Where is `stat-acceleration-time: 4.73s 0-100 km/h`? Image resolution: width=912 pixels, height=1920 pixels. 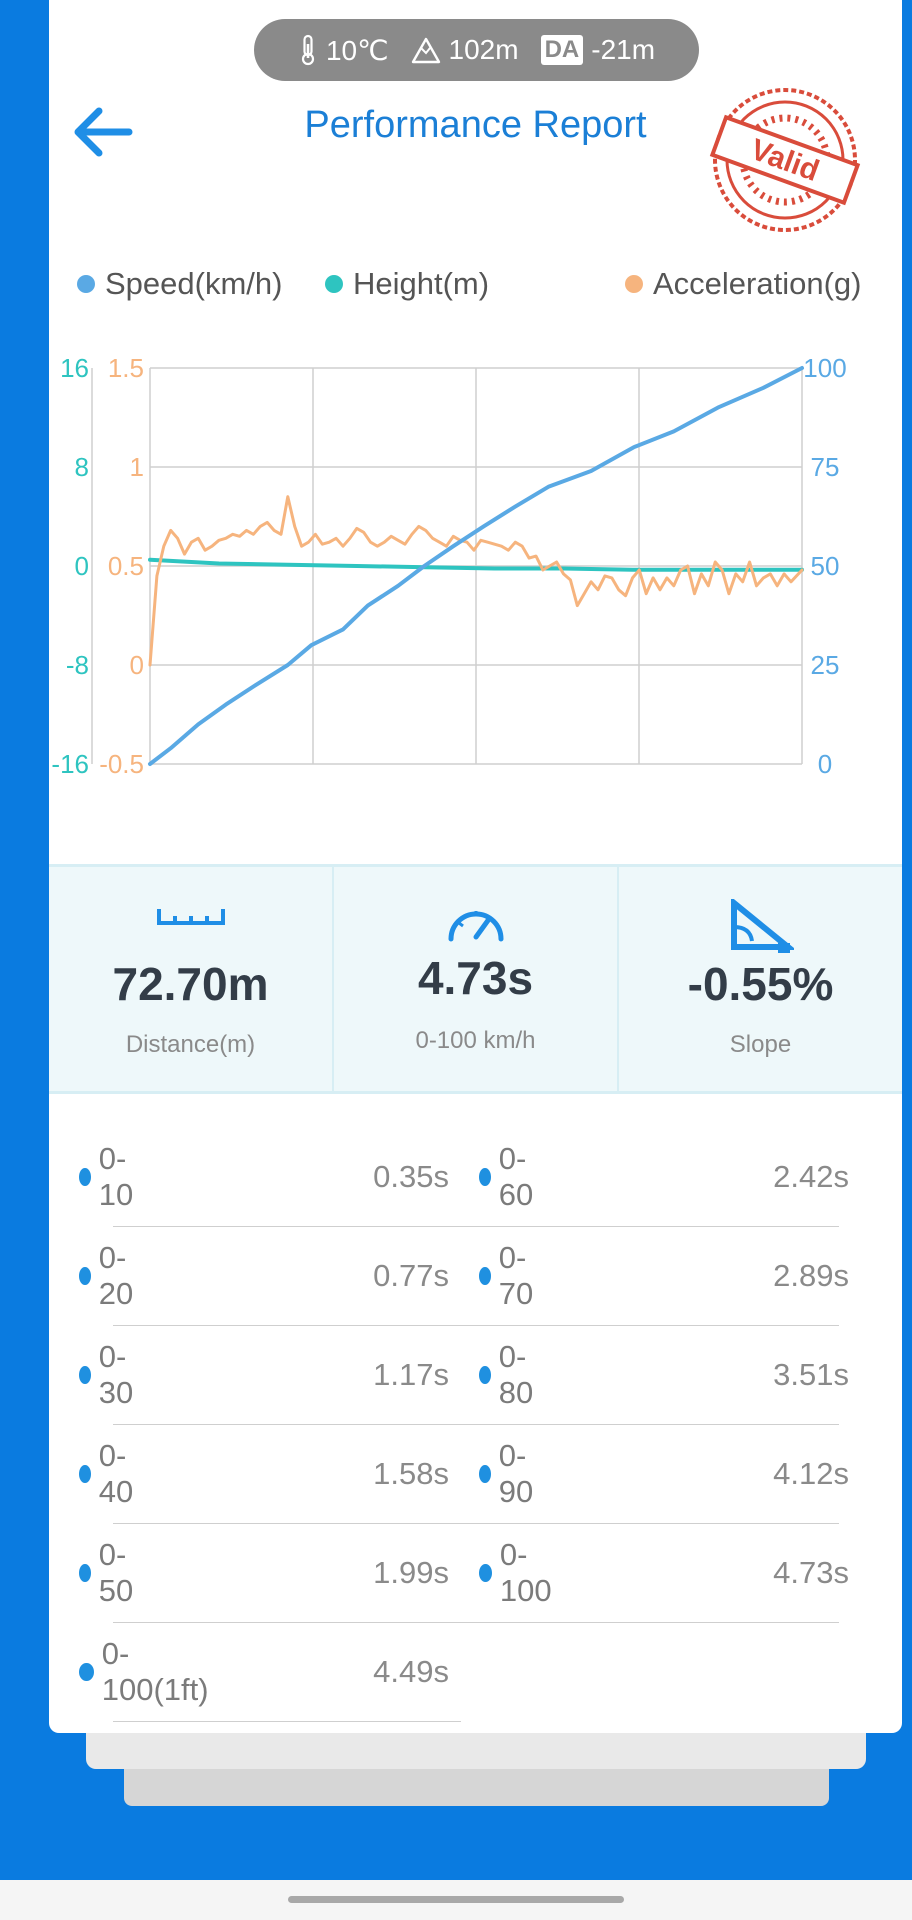 stat-acceleration-time: 4.73s 0-100 km/h is located at coordinates (474, 979).